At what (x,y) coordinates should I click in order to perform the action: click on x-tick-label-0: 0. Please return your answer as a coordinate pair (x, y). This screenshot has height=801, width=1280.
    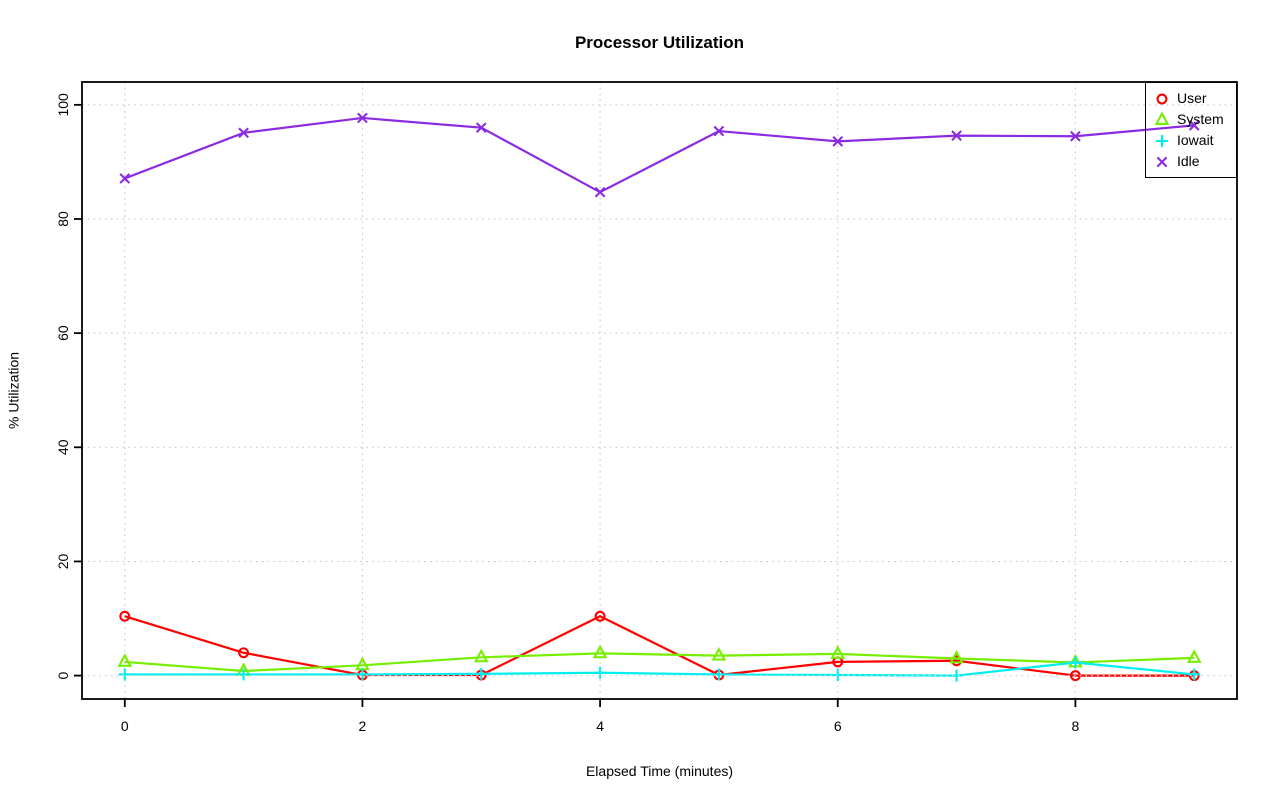
    Looking at the image, I should click on (125, 726).